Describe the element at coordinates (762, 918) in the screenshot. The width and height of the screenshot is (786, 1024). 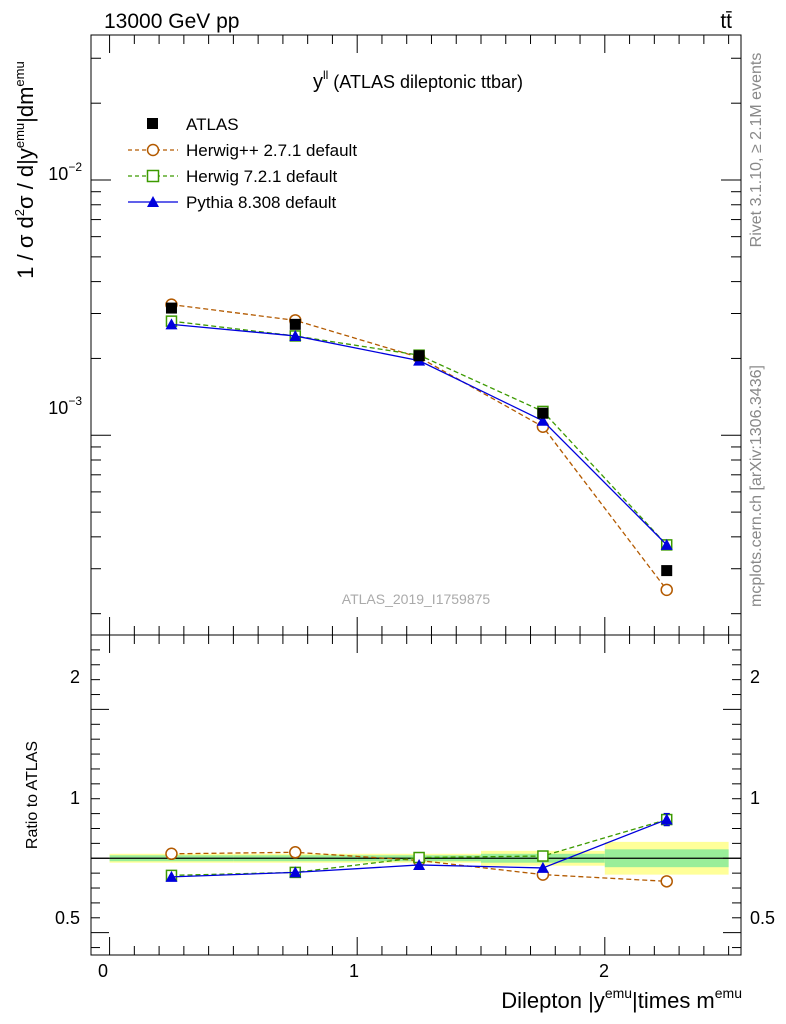
I see `ratio-y-tick-0.5-right: 0.5` at that location.